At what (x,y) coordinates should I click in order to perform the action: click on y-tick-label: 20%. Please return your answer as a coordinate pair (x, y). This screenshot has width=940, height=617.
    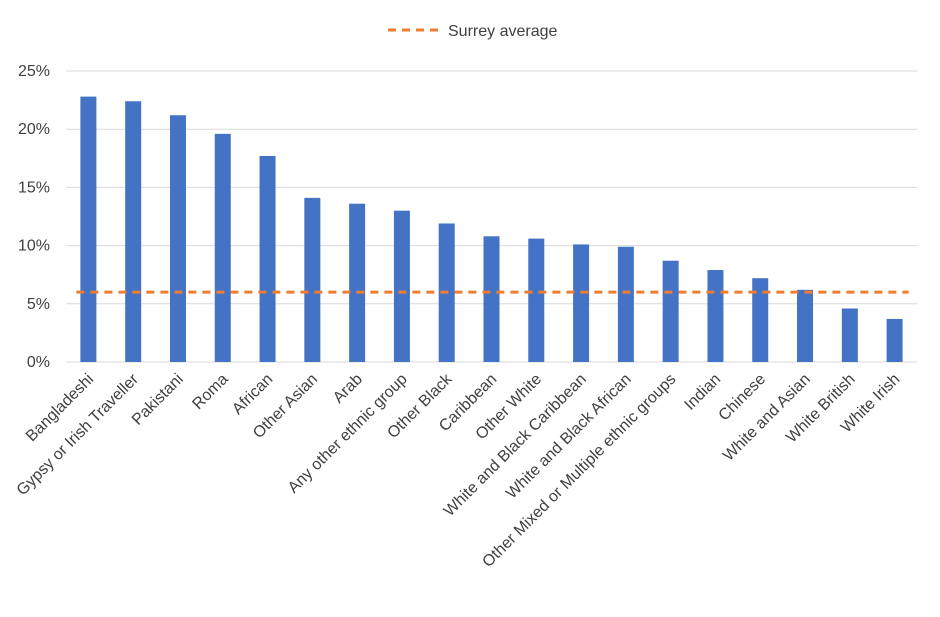
    Looking at the image, I should click on (34, 129).